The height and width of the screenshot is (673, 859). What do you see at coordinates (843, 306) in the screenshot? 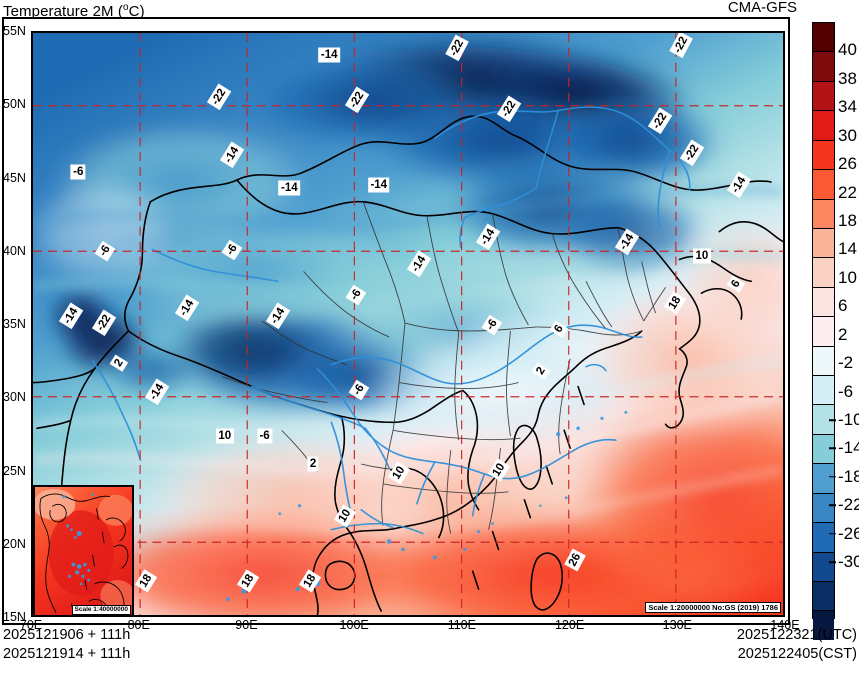
I see `colorbar-tick-6: 6` at bounding box center [843, 306].